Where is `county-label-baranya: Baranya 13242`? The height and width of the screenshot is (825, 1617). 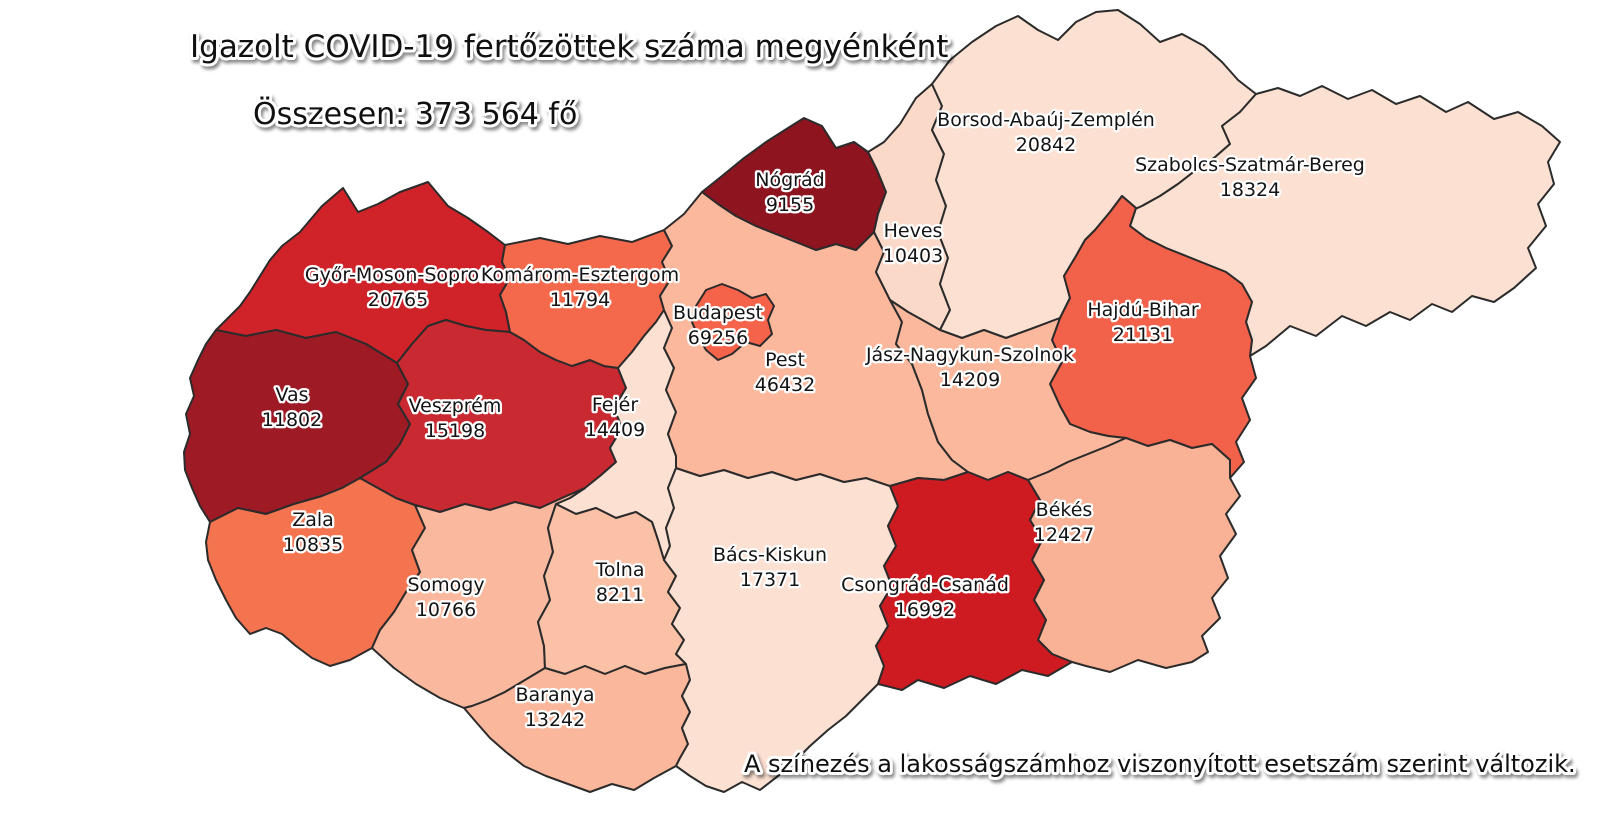
county-label-baranya: Baranya 13242 is located at coordinates (554, 707).